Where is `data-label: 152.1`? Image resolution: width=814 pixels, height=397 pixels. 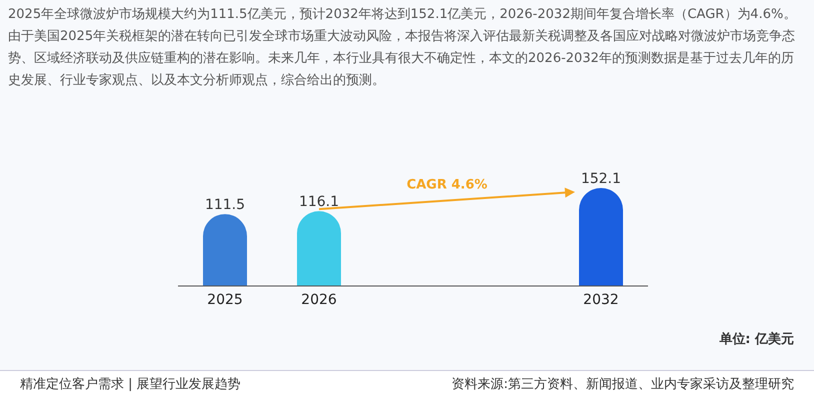 data-label: 152.1 is located at coordinates (601, 178).